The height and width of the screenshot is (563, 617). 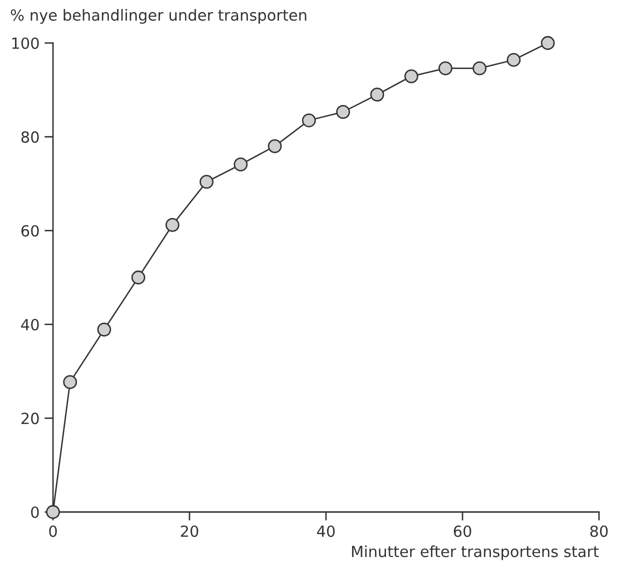 I want to click on y-tick-label: 20, so click(x=30, y=418).